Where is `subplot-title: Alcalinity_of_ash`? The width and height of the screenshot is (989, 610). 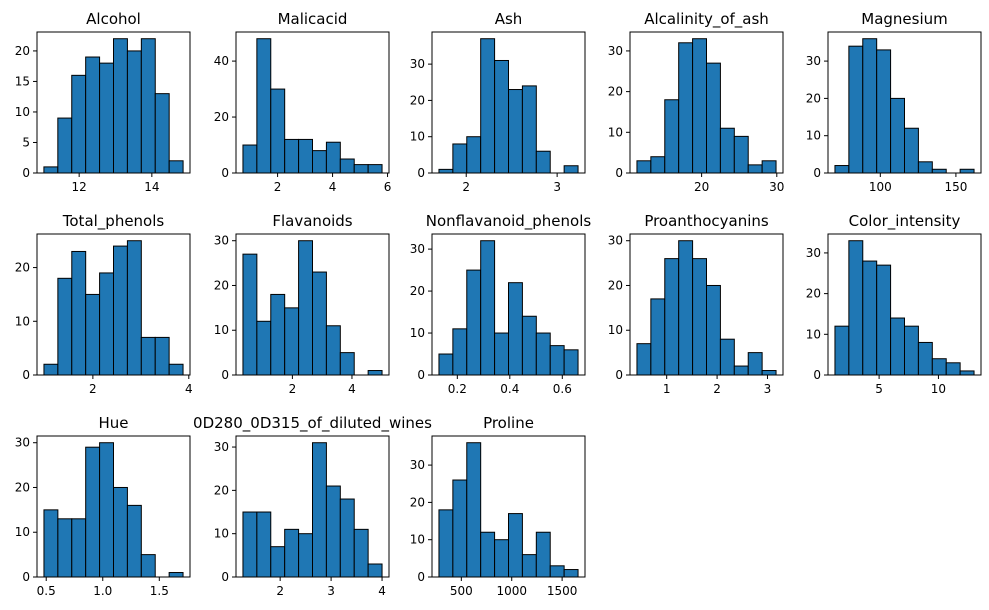
subplot-title: Alcalinity_of_ash is located at coordinates (706, 19).